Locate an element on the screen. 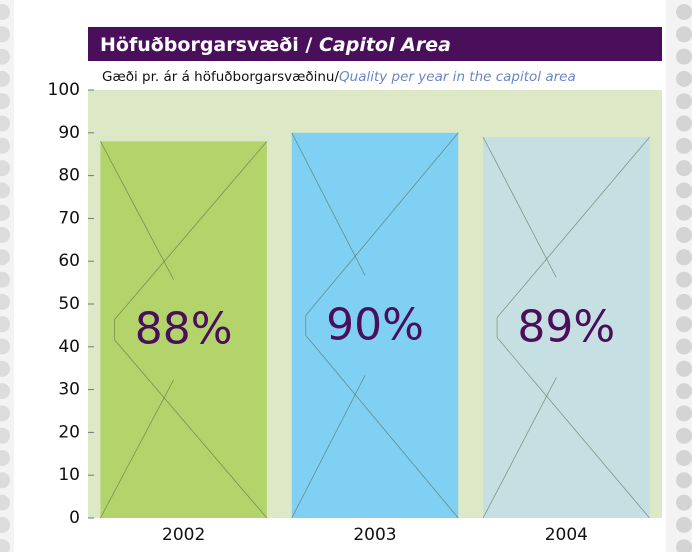 The height and width of the screenshot is (552, 692). value-label: 88% is located at coordinates (184, 329).